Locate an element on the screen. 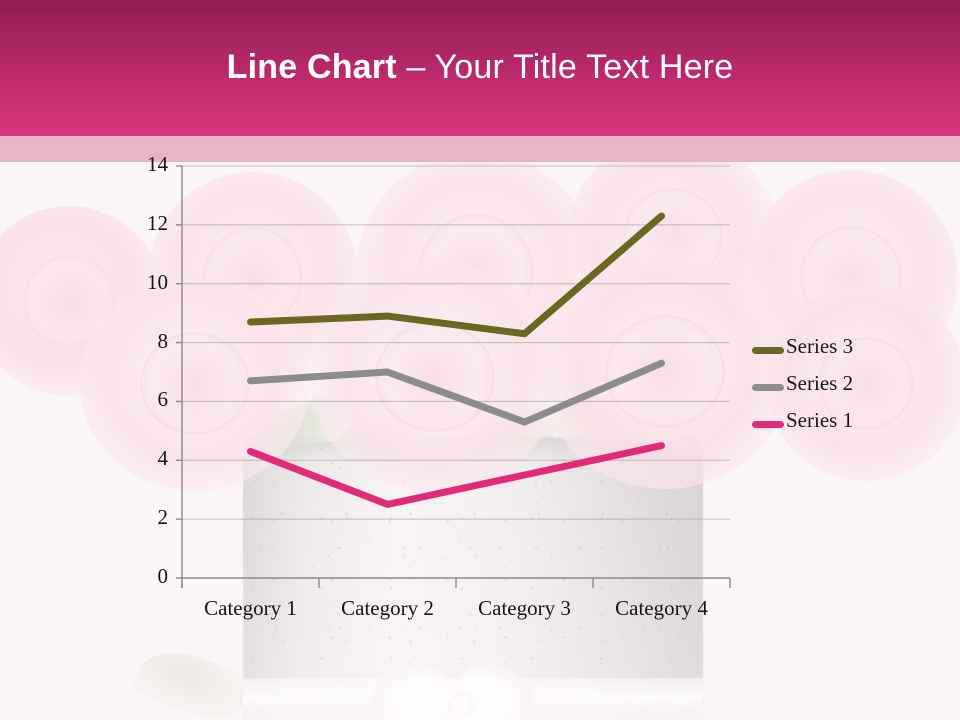  x-axis-tick-label: Category 2 is located at coordinates (387, 608).